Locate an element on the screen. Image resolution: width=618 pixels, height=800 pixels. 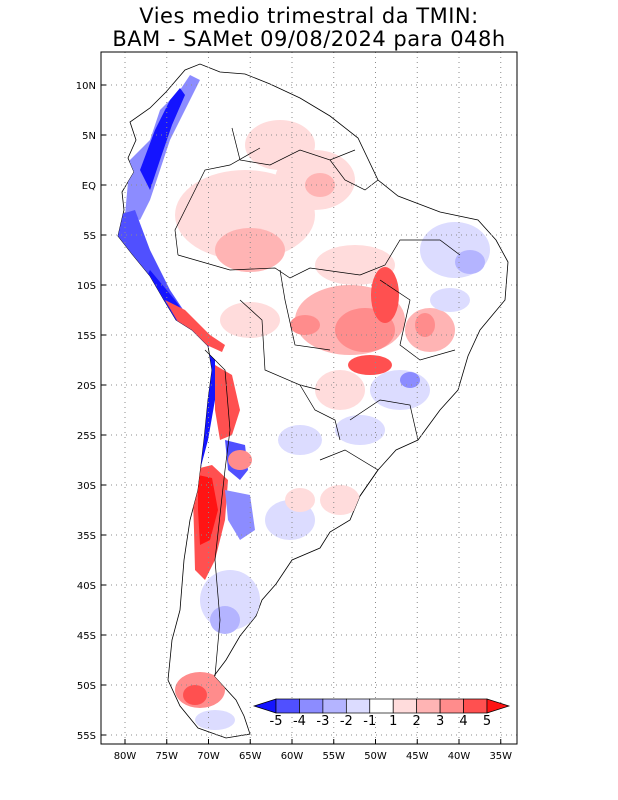
patagonia-cool-core is located at coordinates (225, 620).